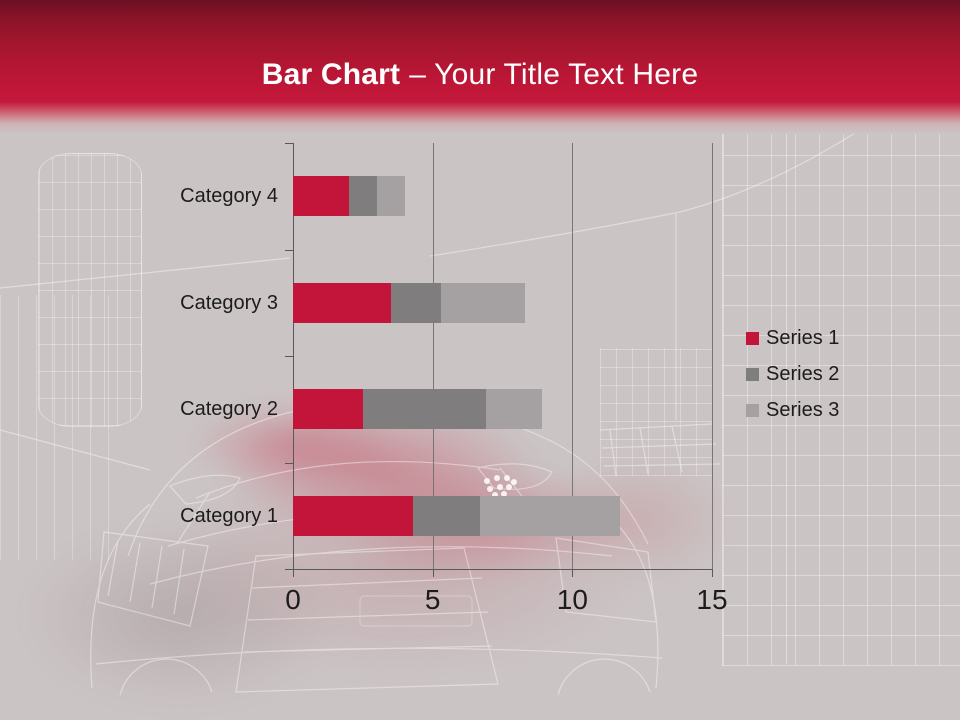 The width and height of the screenshot is (960, 720). What do you see at coordinates (432, 599) in the screenshot?
I see `x-axis-label: 5` at bounding box center [432, 599].